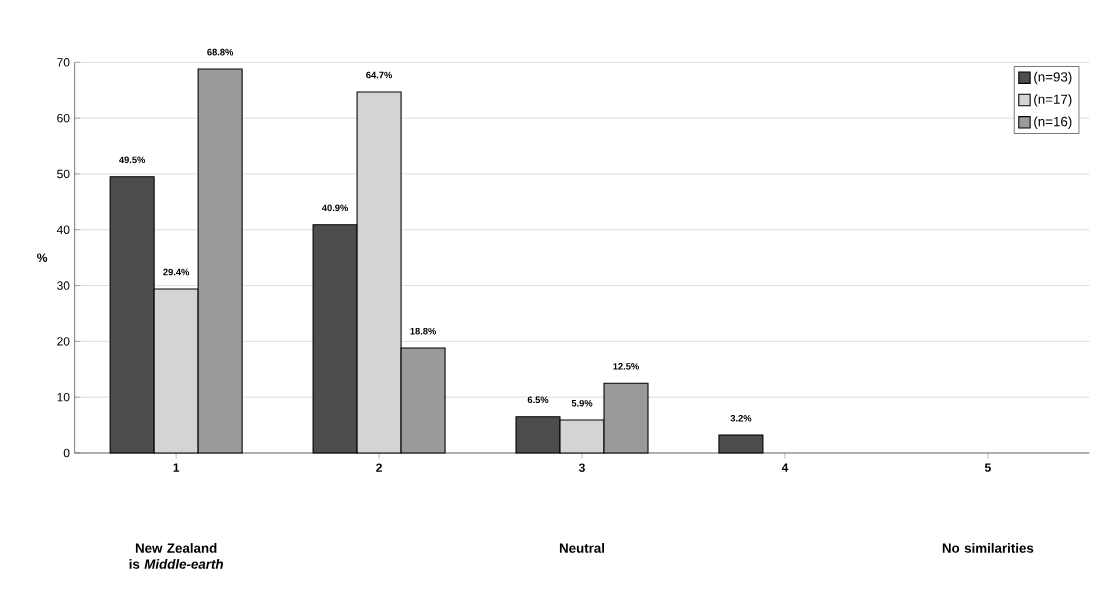  What do you see at coordinates (1053, 122) in the screenshot?
I see `legend-label: (n=16)` at bounding box center [1053, 122].